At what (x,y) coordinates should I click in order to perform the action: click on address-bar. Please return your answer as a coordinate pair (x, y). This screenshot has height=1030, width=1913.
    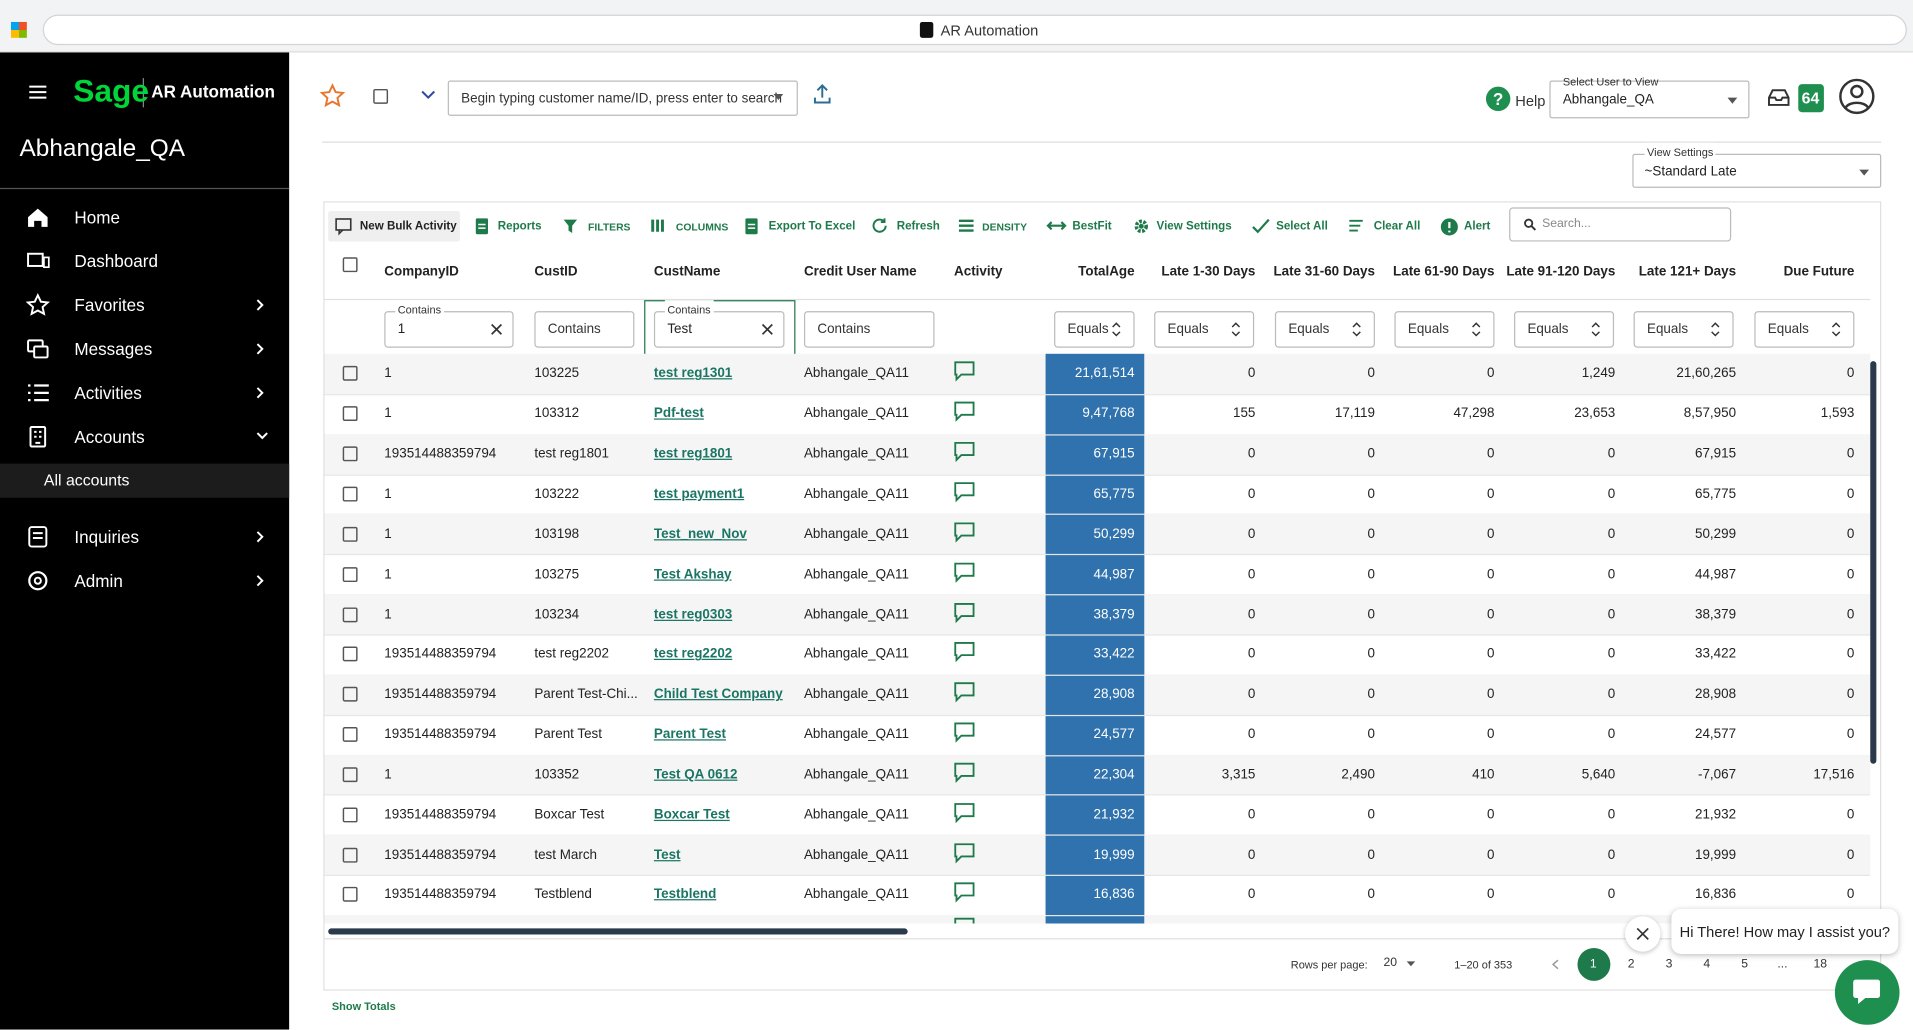
    Looking at the image, I should click on (974, 30).